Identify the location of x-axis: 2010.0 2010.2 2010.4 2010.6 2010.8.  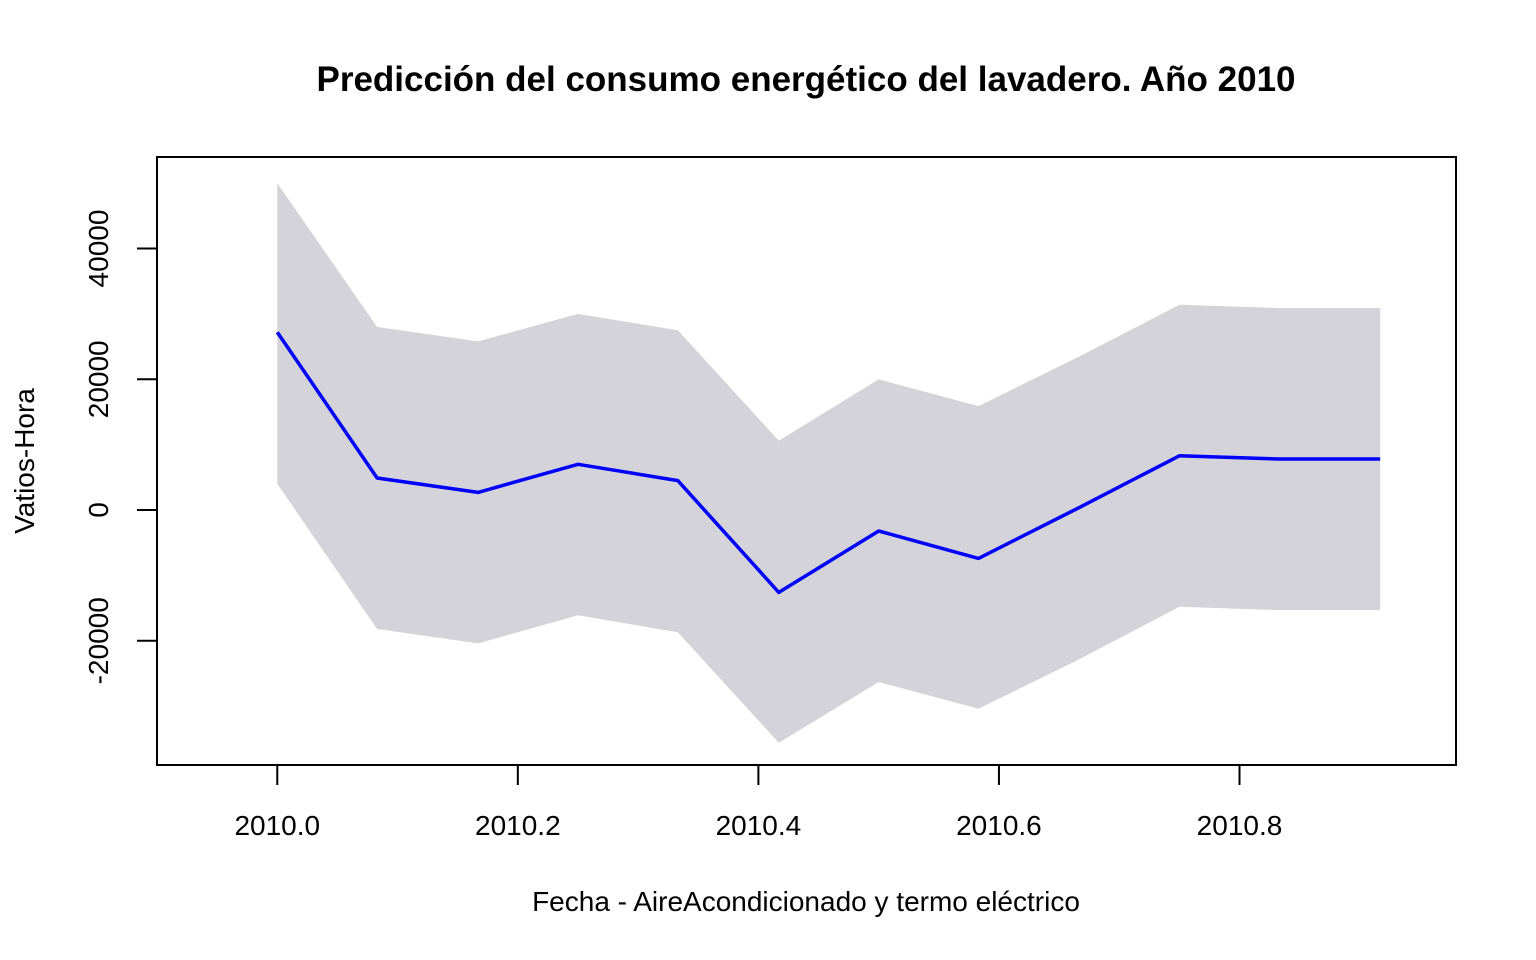
(758, 802).